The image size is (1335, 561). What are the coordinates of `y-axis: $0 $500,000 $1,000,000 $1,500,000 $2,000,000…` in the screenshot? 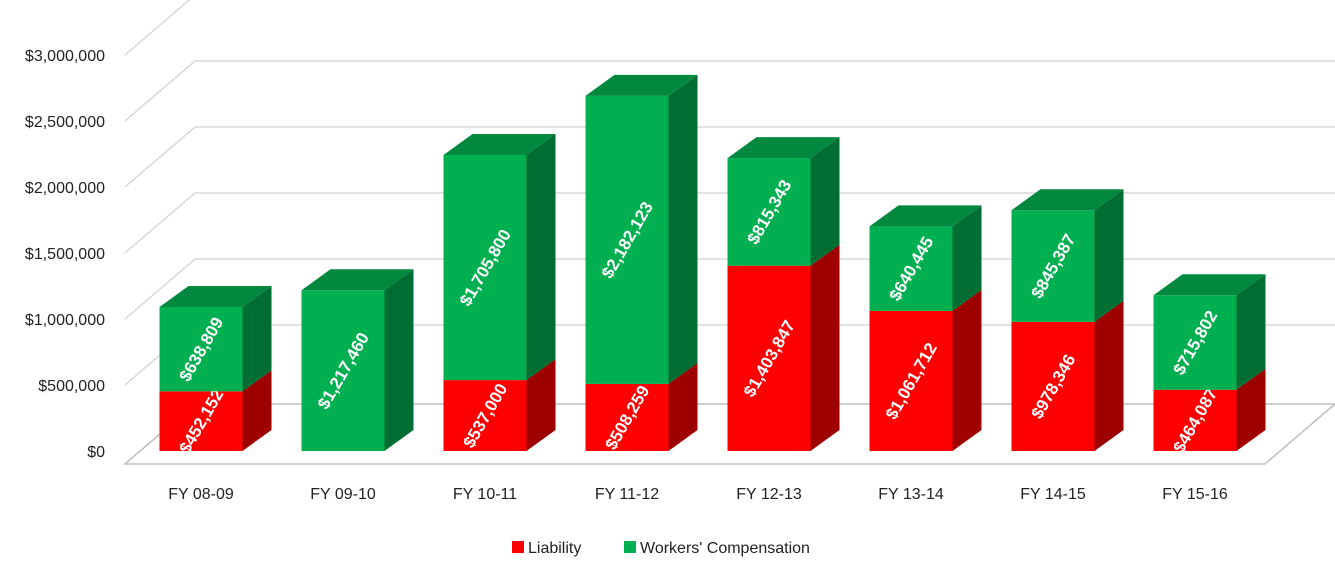 It's located at (65, 254).